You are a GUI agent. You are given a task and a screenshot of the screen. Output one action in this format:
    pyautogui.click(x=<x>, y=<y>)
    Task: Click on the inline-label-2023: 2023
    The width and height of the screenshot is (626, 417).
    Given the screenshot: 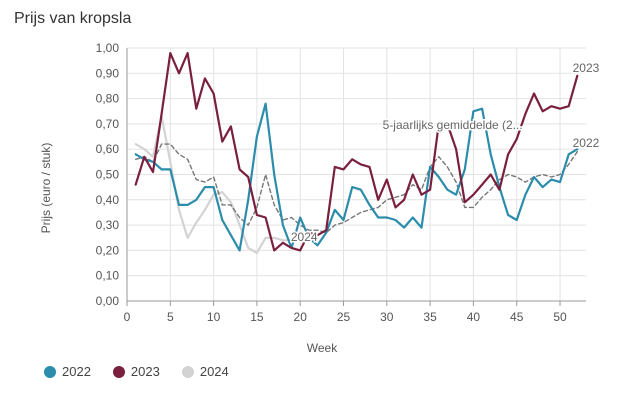 What is the action you would take?
    pyautogui.click(x=586, y=68)
    